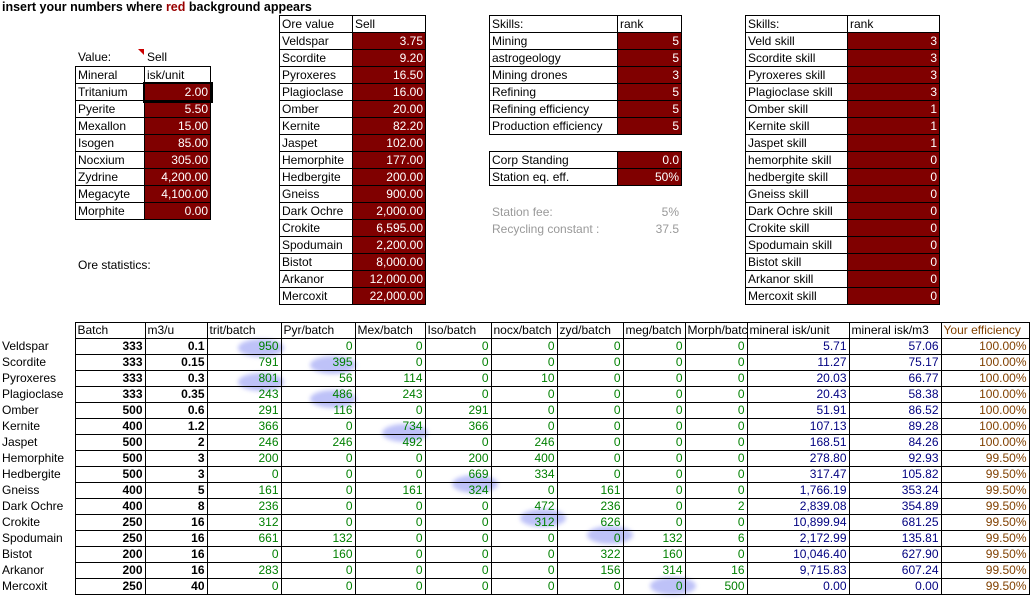  Describe the element at coordinates (389, 58) in the screenshot. I see `ore-price-input: 9.20` at that location.